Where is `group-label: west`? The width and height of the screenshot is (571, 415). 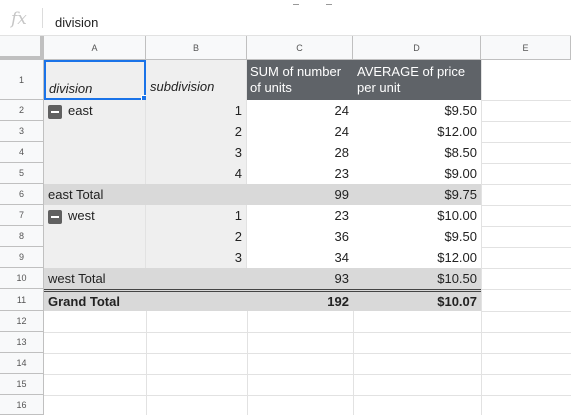
group-label: west is located at coordinates (81, 215).